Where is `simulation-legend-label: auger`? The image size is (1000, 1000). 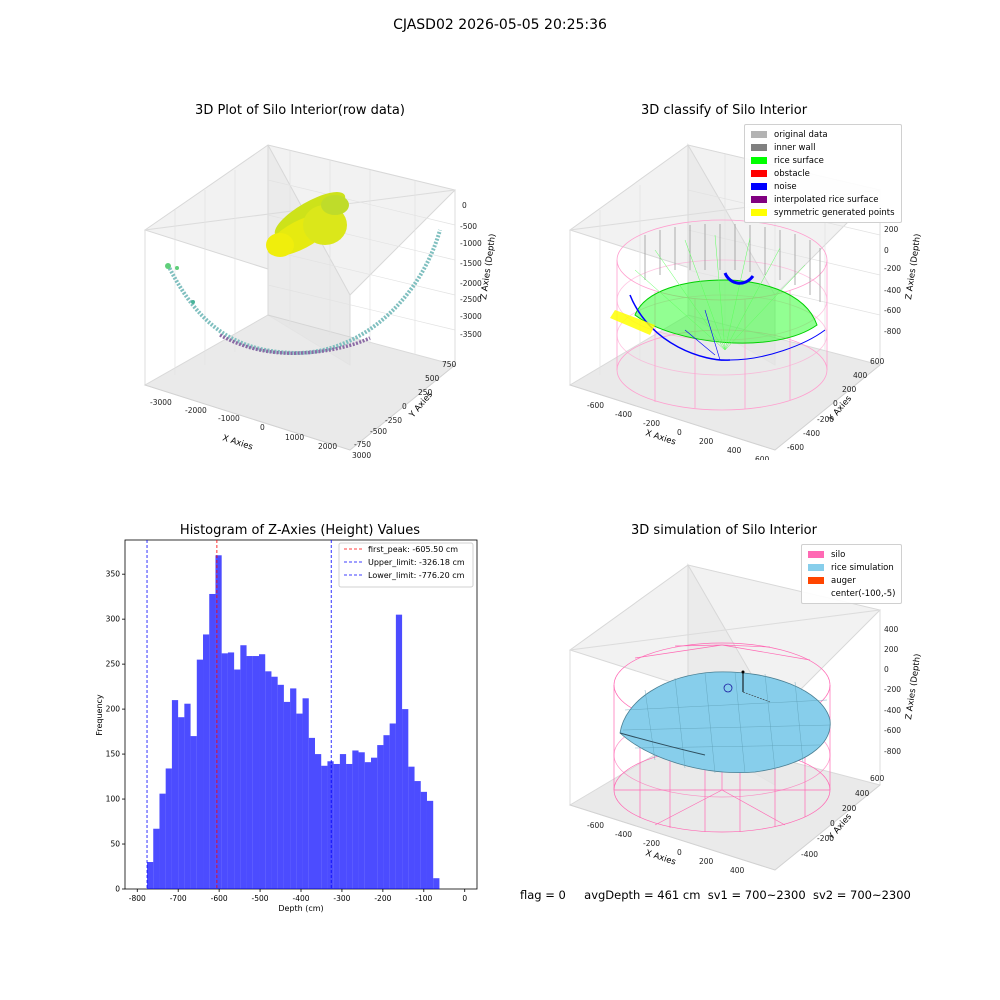
simulation-legend-label: auger is located at coordinates (843, 580).